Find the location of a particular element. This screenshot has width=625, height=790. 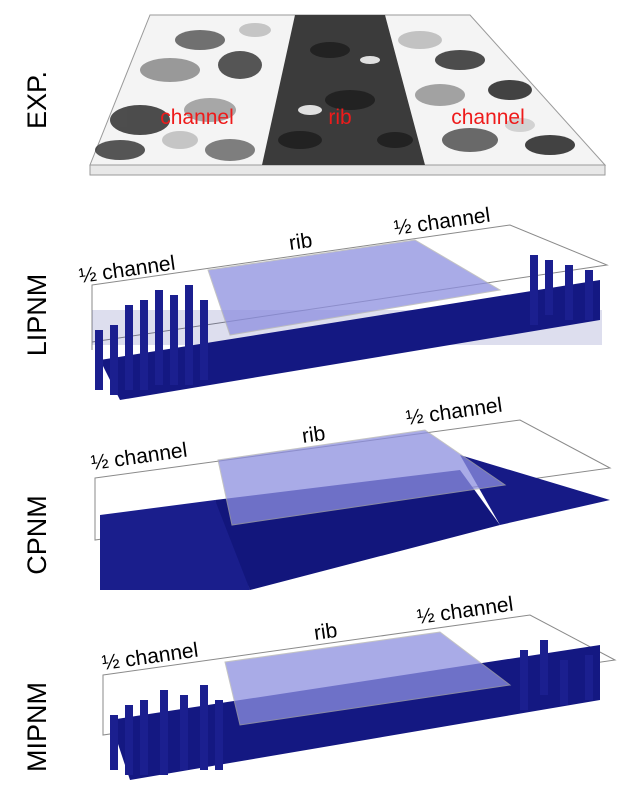

mipnm-label-rib: rib is located at coordinates (325, 632).